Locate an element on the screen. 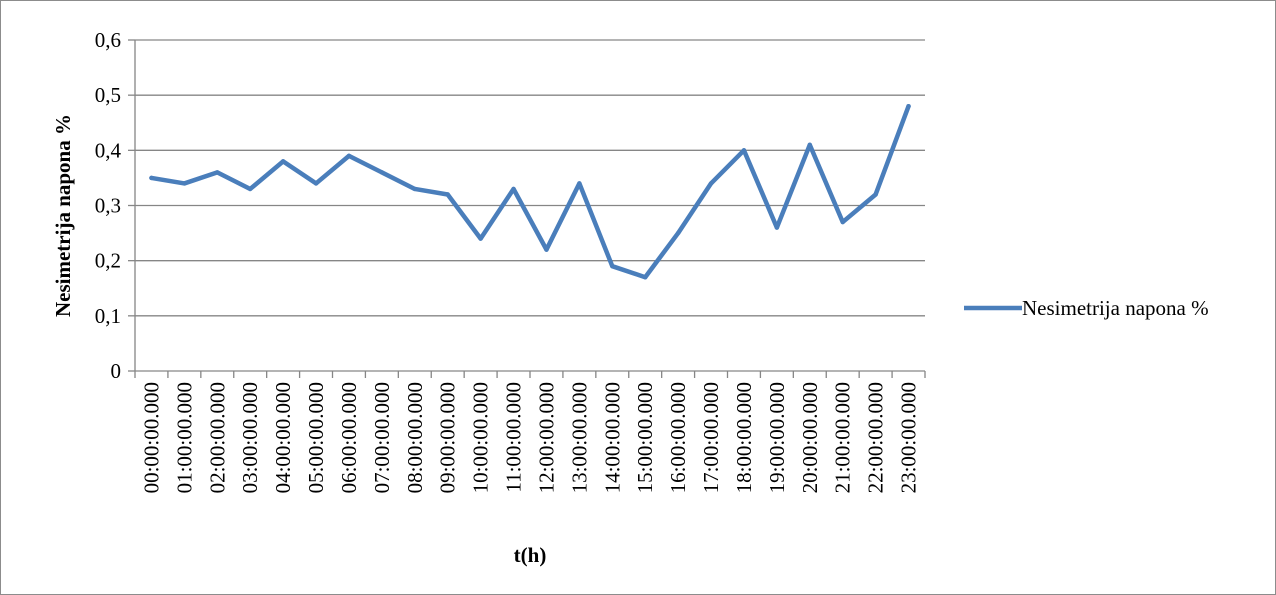  y-axis-title: Nesimetrija napona % is located at coordinates (63, 215).